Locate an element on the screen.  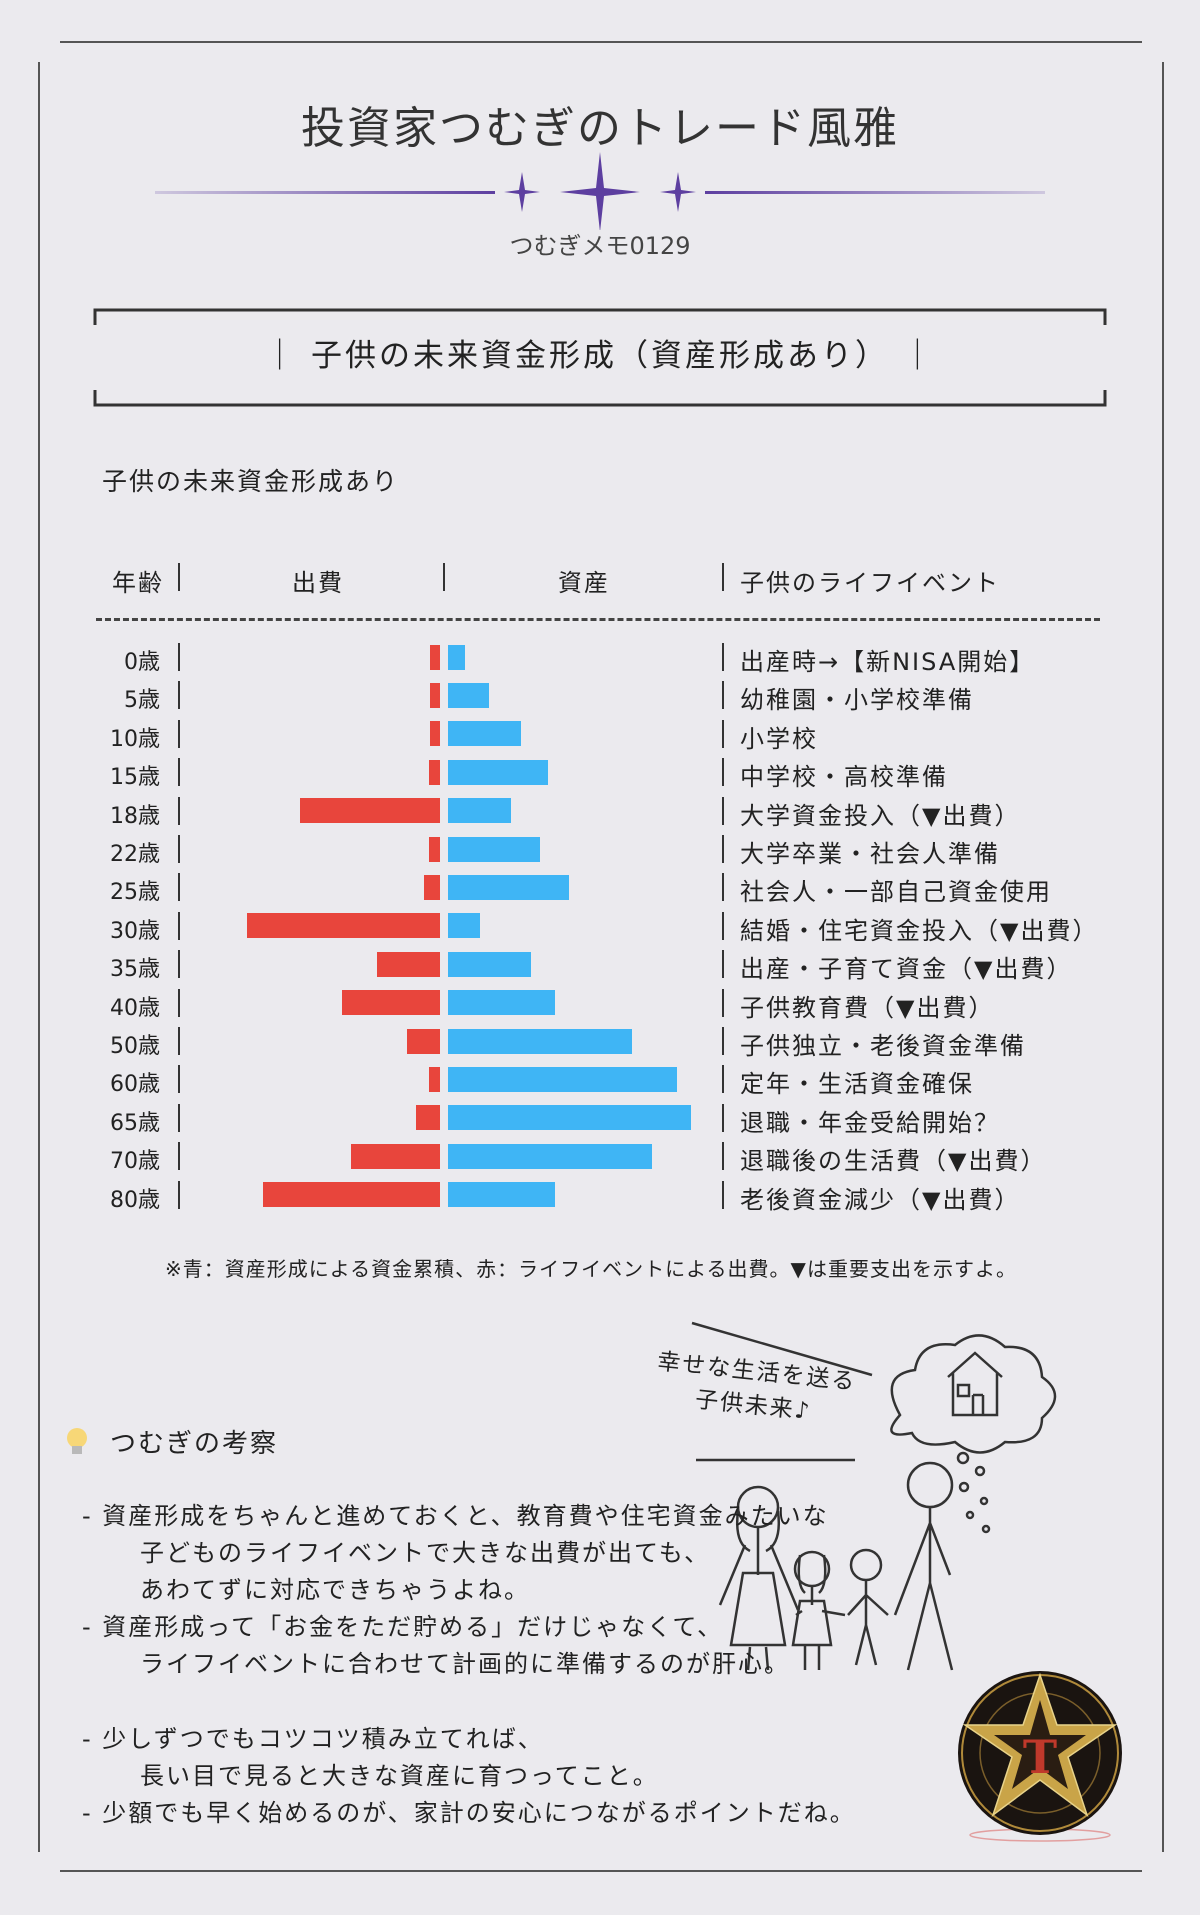
event-label: 結婚・住宅資金投入（▼出費） is located at coordinates (919, 930).